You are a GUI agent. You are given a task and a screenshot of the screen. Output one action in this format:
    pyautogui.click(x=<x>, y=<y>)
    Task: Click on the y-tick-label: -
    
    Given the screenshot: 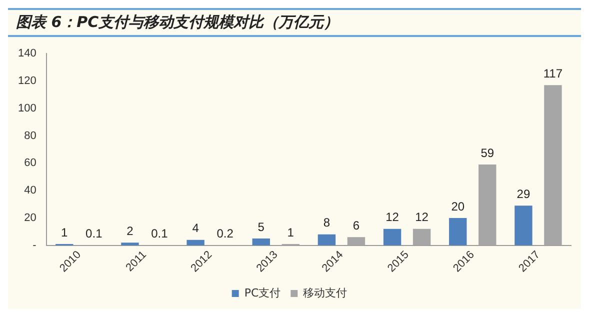 What is the action you would take?
    pyautogui.click(x=34, y=245)
    